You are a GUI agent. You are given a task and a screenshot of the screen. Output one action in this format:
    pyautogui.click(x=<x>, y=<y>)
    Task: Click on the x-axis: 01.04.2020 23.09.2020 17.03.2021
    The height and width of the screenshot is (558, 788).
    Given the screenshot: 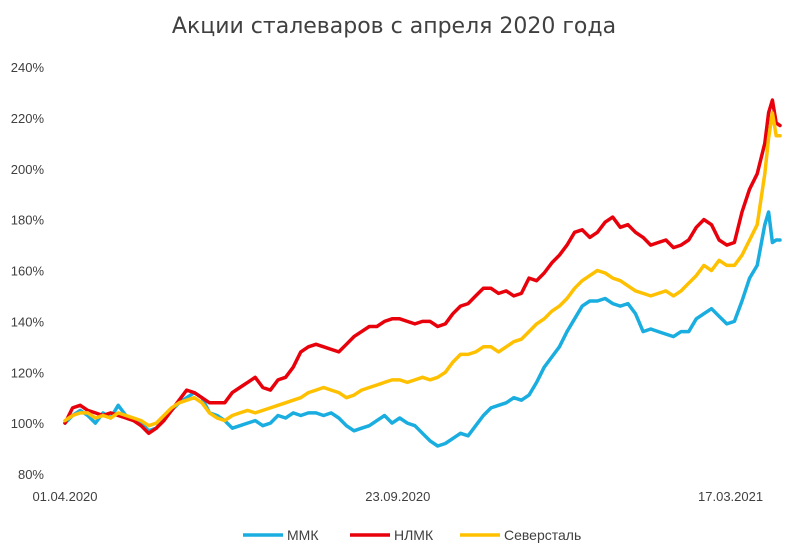 What is the action you would take?
    pyautogui.click(x=397, y=496)
    